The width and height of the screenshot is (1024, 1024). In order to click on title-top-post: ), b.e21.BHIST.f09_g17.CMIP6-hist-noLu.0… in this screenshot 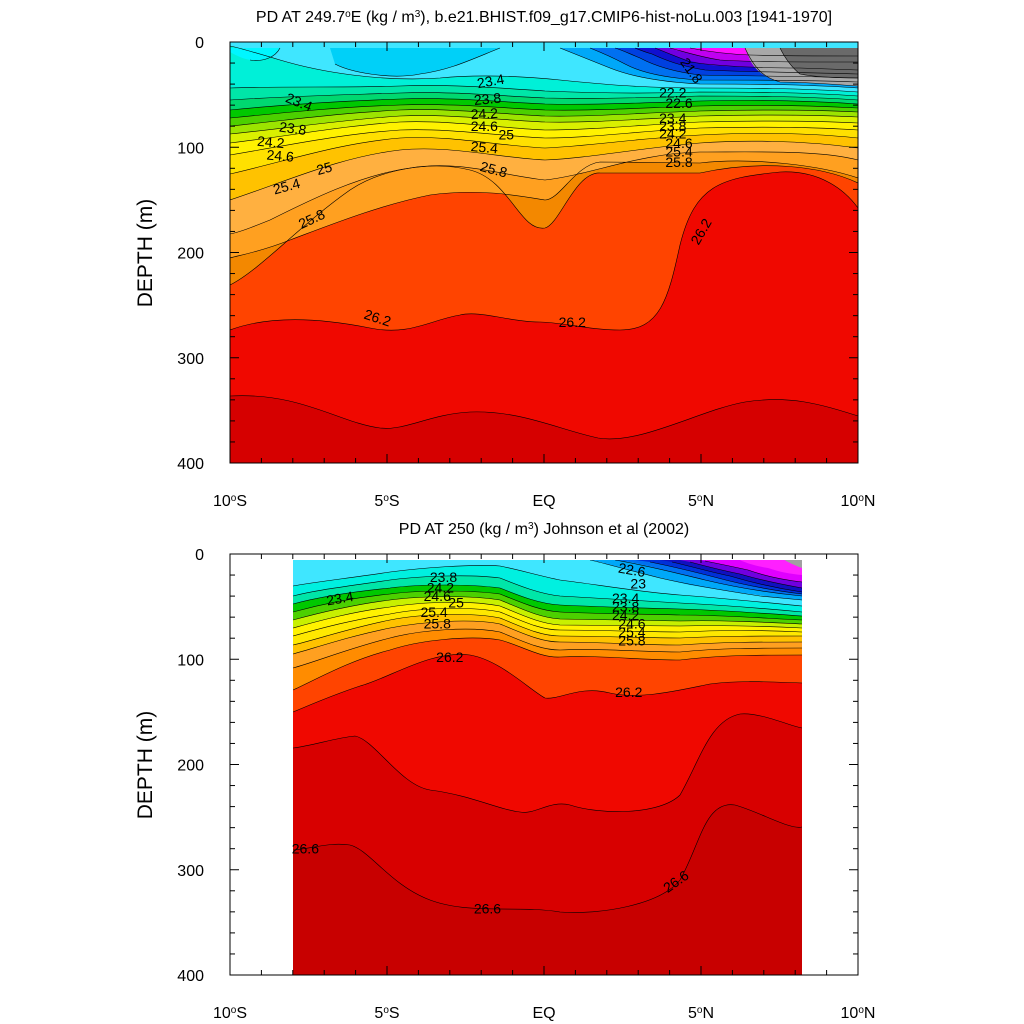, I will do `click(626, 17)`.